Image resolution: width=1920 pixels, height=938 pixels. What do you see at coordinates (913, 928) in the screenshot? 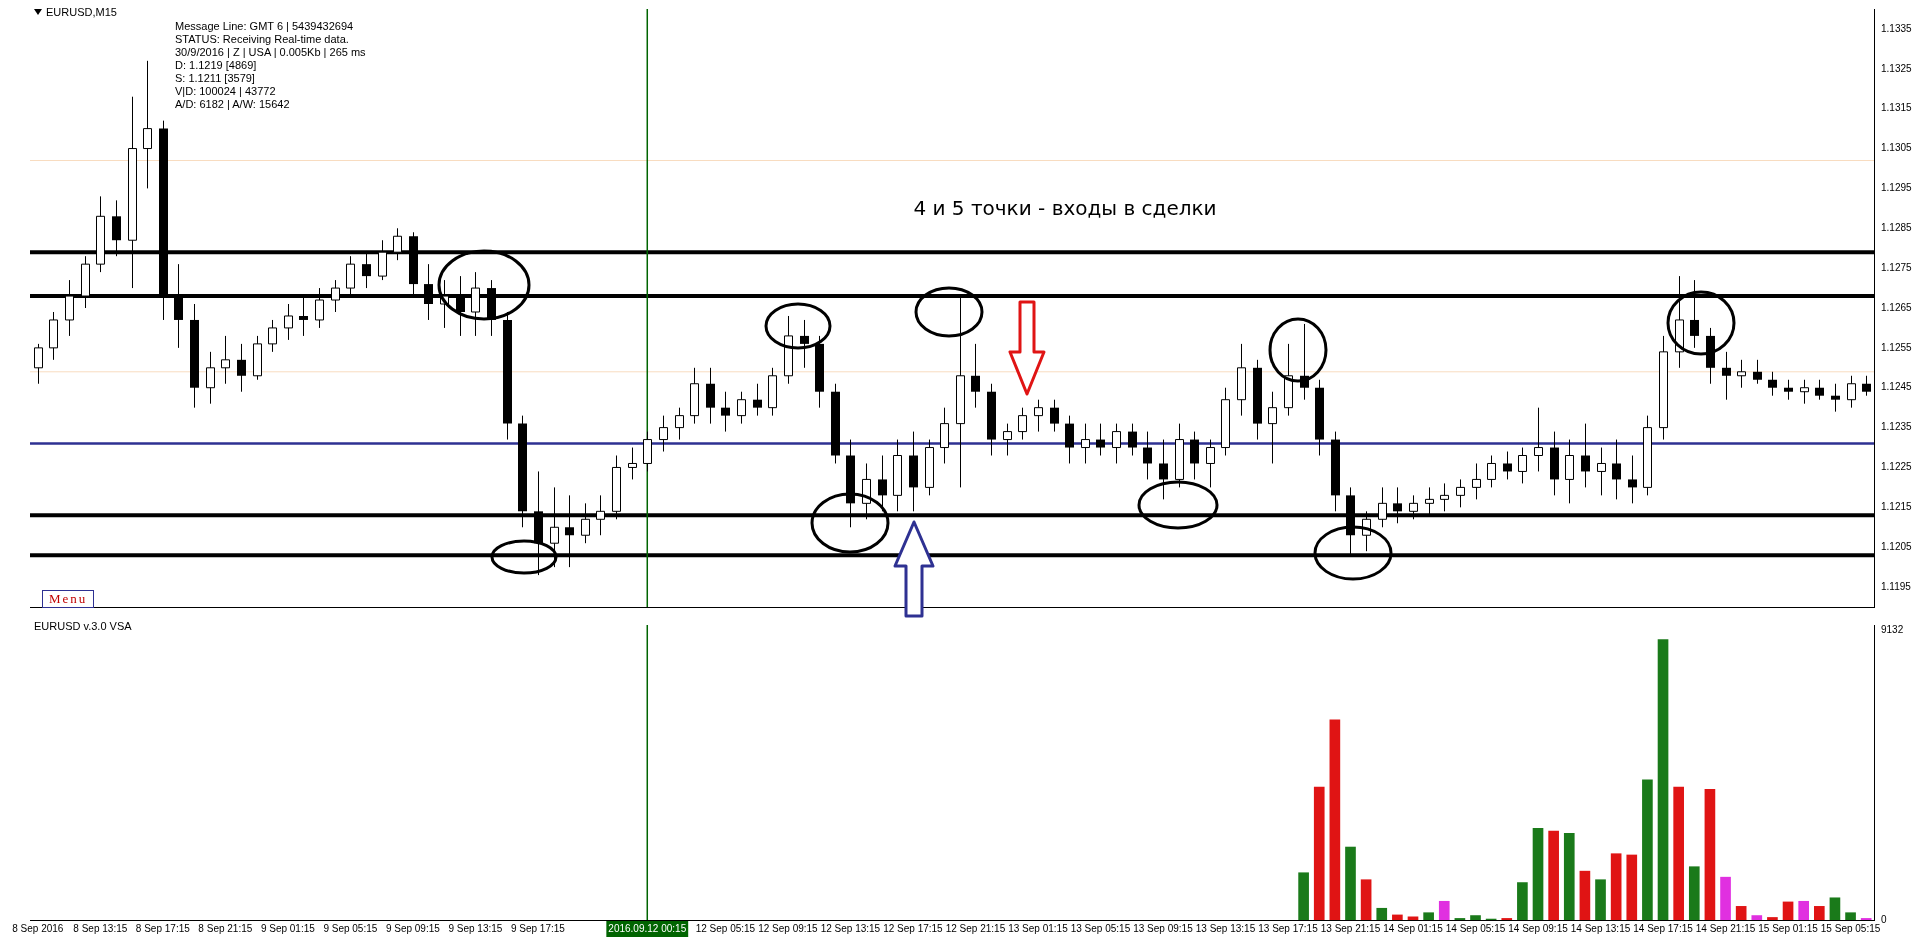
I see `x-tick-label: 12 Sep 17:15` at bounding box center [913, 928].